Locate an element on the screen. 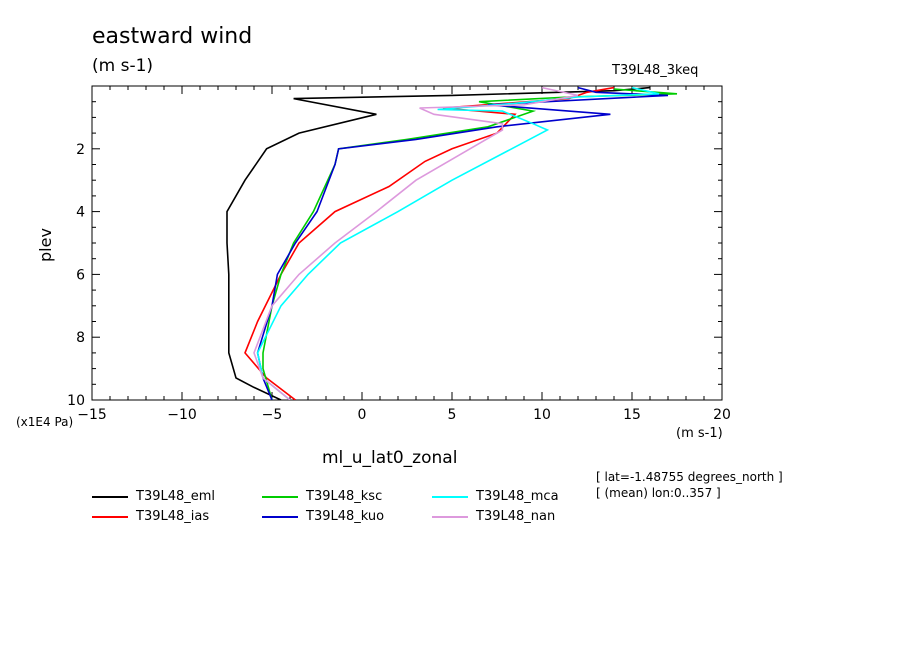 The width and height of the screenshot is (904, 654). x-tick-label: 20 is located at coordinates (722, 415).